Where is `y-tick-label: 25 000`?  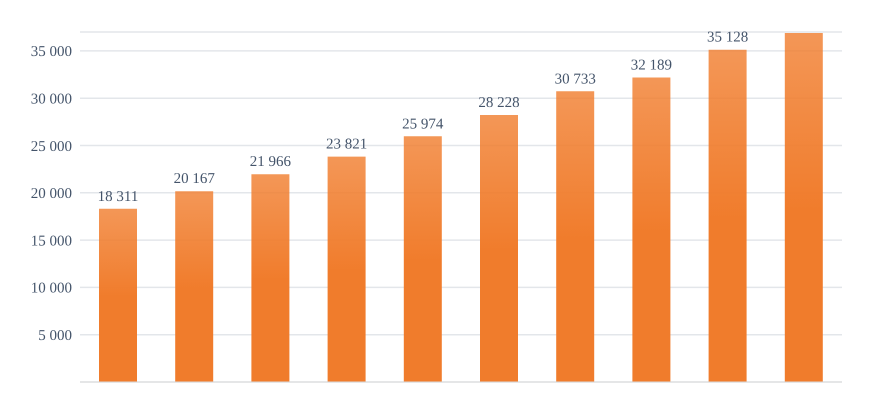
y-tick-label: 25 000 is located at coordinates (51, 146).